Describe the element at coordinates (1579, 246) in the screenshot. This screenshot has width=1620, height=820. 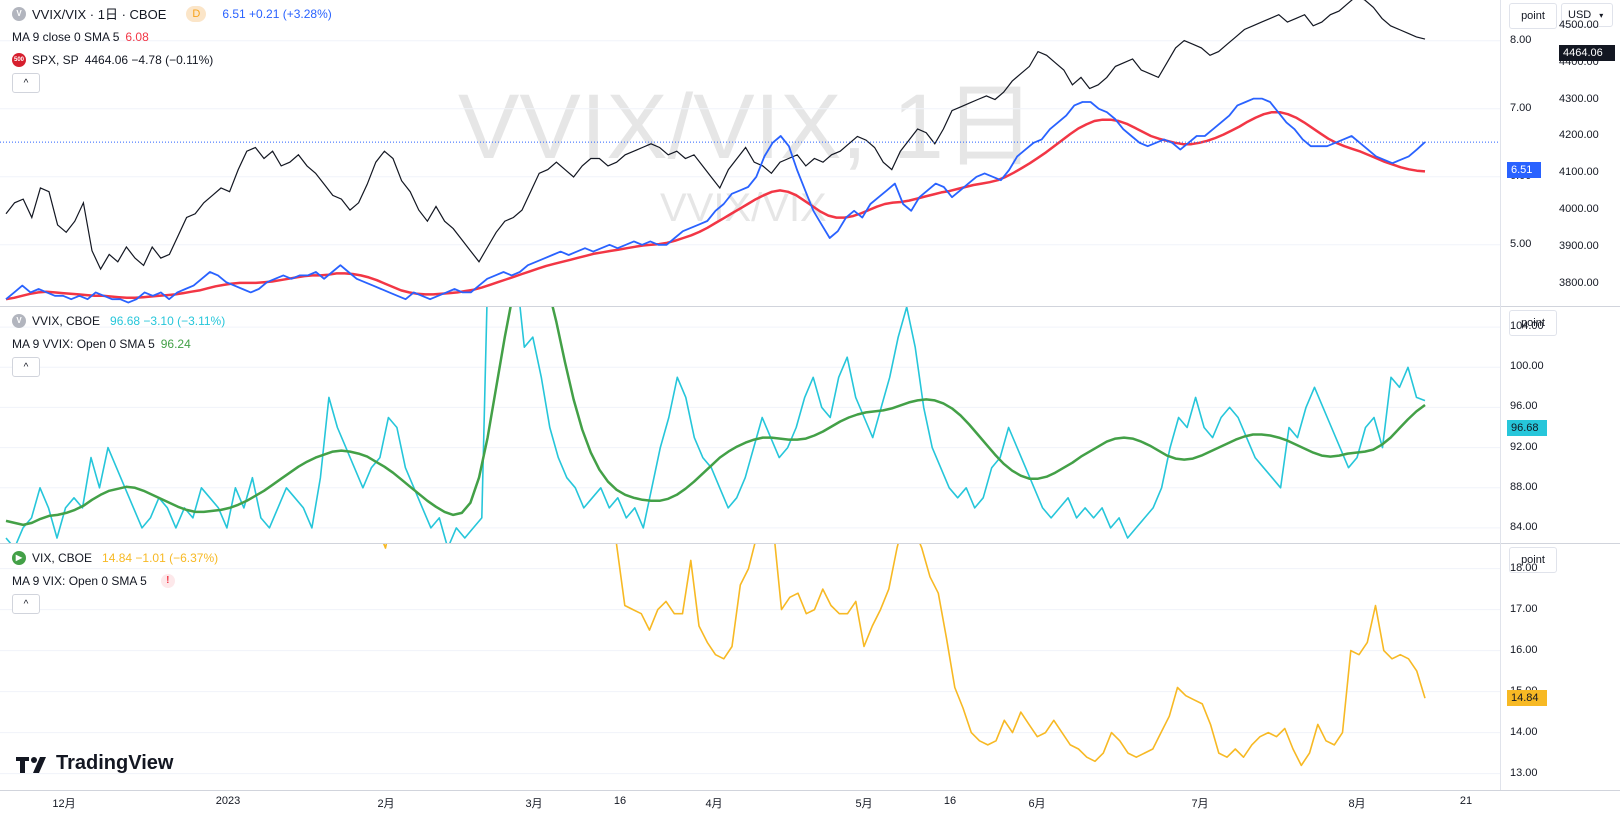
I see `price-scale-label: 3900.00` at that location.